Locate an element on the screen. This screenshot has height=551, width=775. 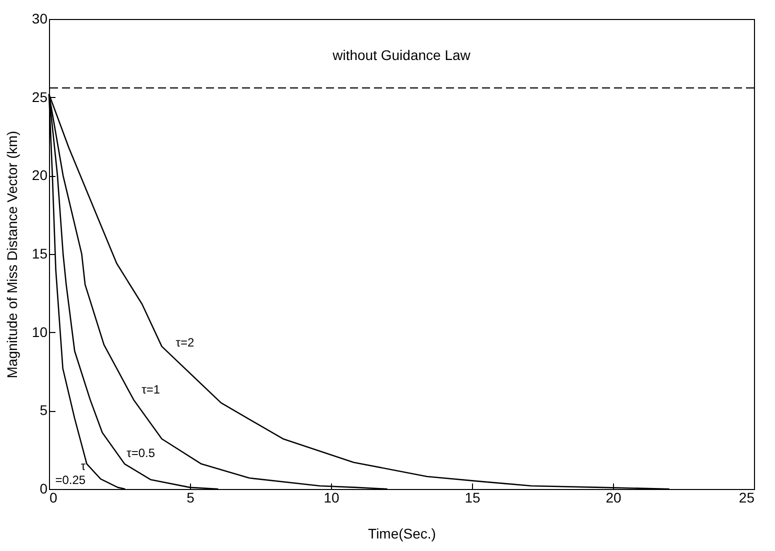
series-label: τ=0.5 is located at coordinates (141, 453).